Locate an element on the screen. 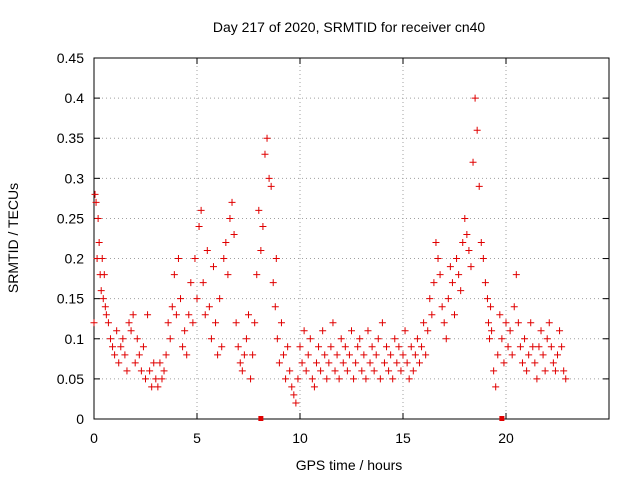 This screenshot has width=640, height=480. zero-marker is located at coordinates (261, 418).